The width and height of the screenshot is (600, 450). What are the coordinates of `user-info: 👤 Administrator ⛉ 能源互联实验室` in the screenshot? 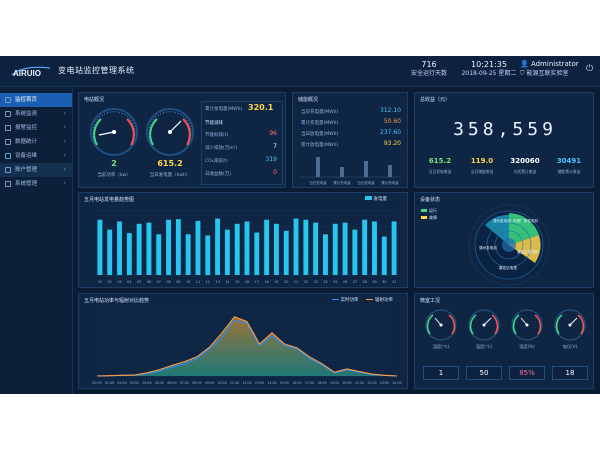 It's located at (549, 69).